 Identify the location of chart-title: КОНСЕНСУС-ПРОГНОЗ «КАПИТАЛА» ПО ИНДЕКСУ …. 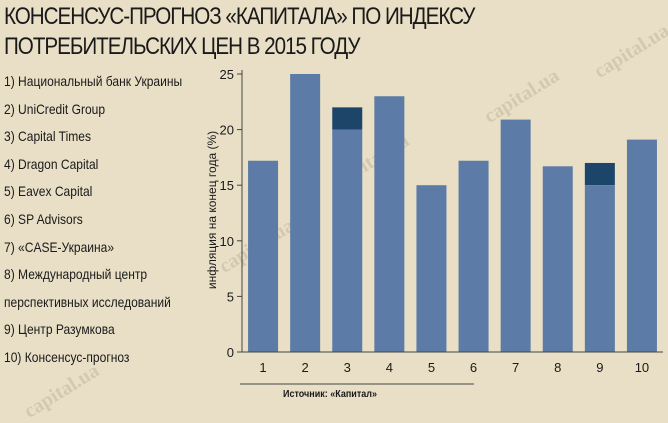
(239, 32).